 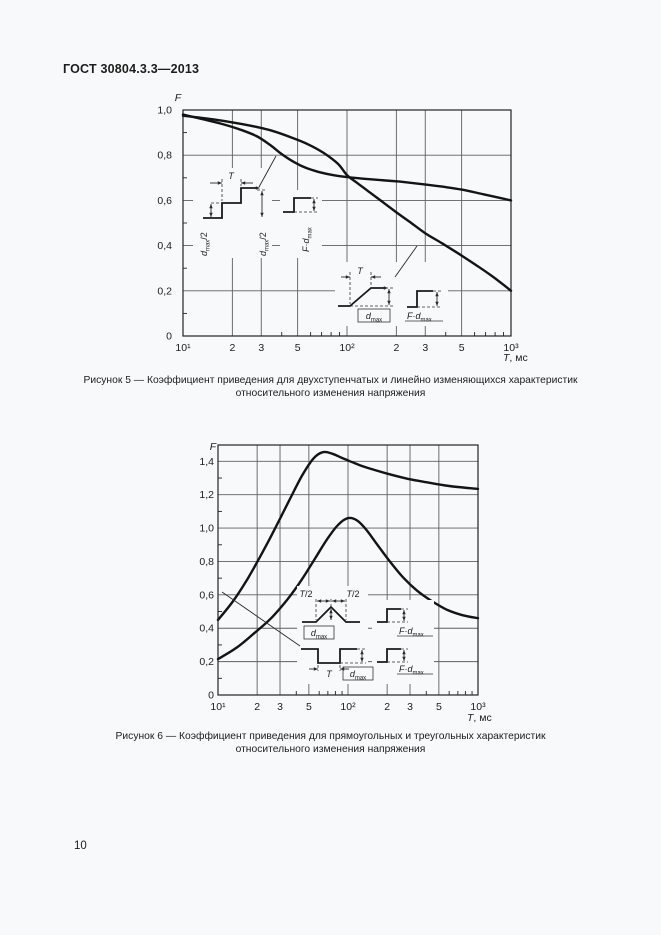 I want to click on figure-5-minor-ticks, so click(x=343, y=234).